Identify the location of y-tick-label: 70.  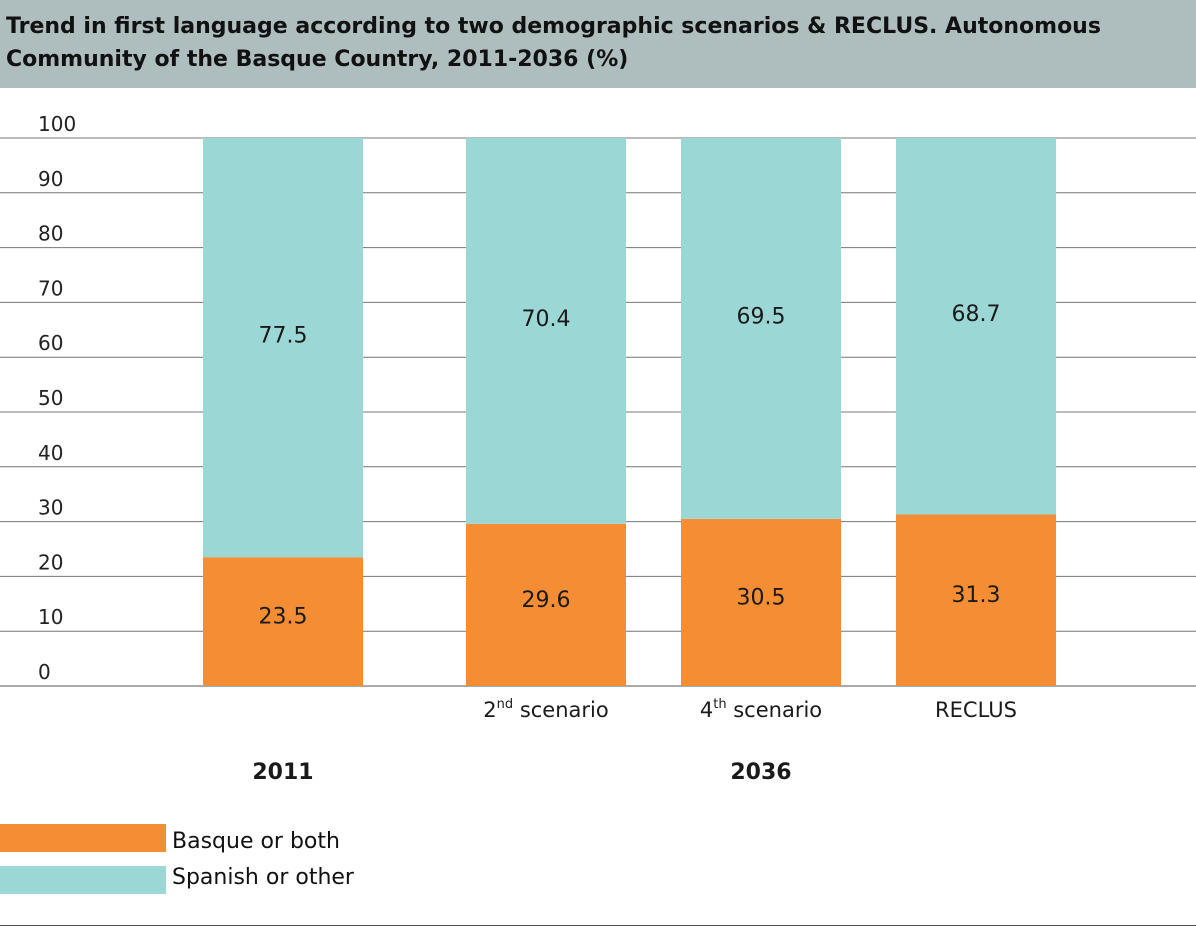
(50, 288).